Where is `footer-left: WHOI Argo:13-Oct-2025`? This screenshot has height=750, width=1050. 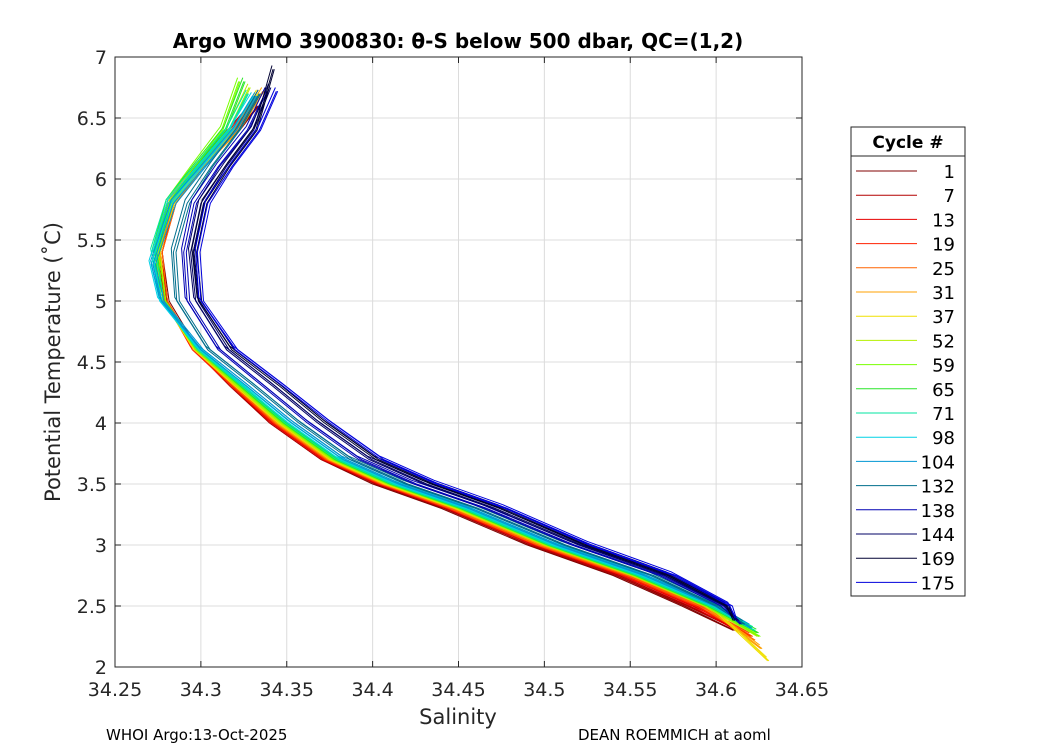 footer-left: WHOI Argo:13-Oct-2025 is located at coordinates (197, 735).